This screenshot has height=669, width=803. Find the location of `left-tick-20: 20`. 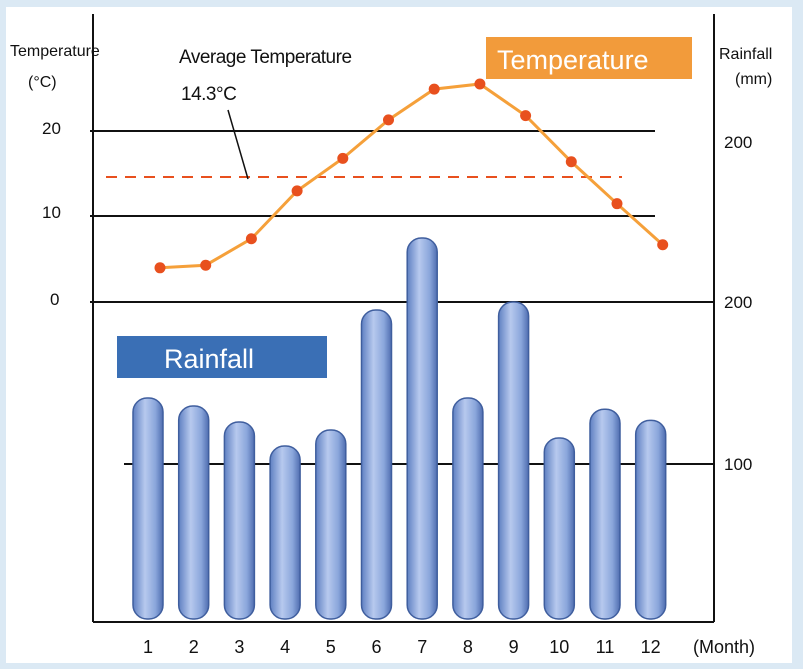

left-tick-20: 20 is located at coordinates (51, 128).